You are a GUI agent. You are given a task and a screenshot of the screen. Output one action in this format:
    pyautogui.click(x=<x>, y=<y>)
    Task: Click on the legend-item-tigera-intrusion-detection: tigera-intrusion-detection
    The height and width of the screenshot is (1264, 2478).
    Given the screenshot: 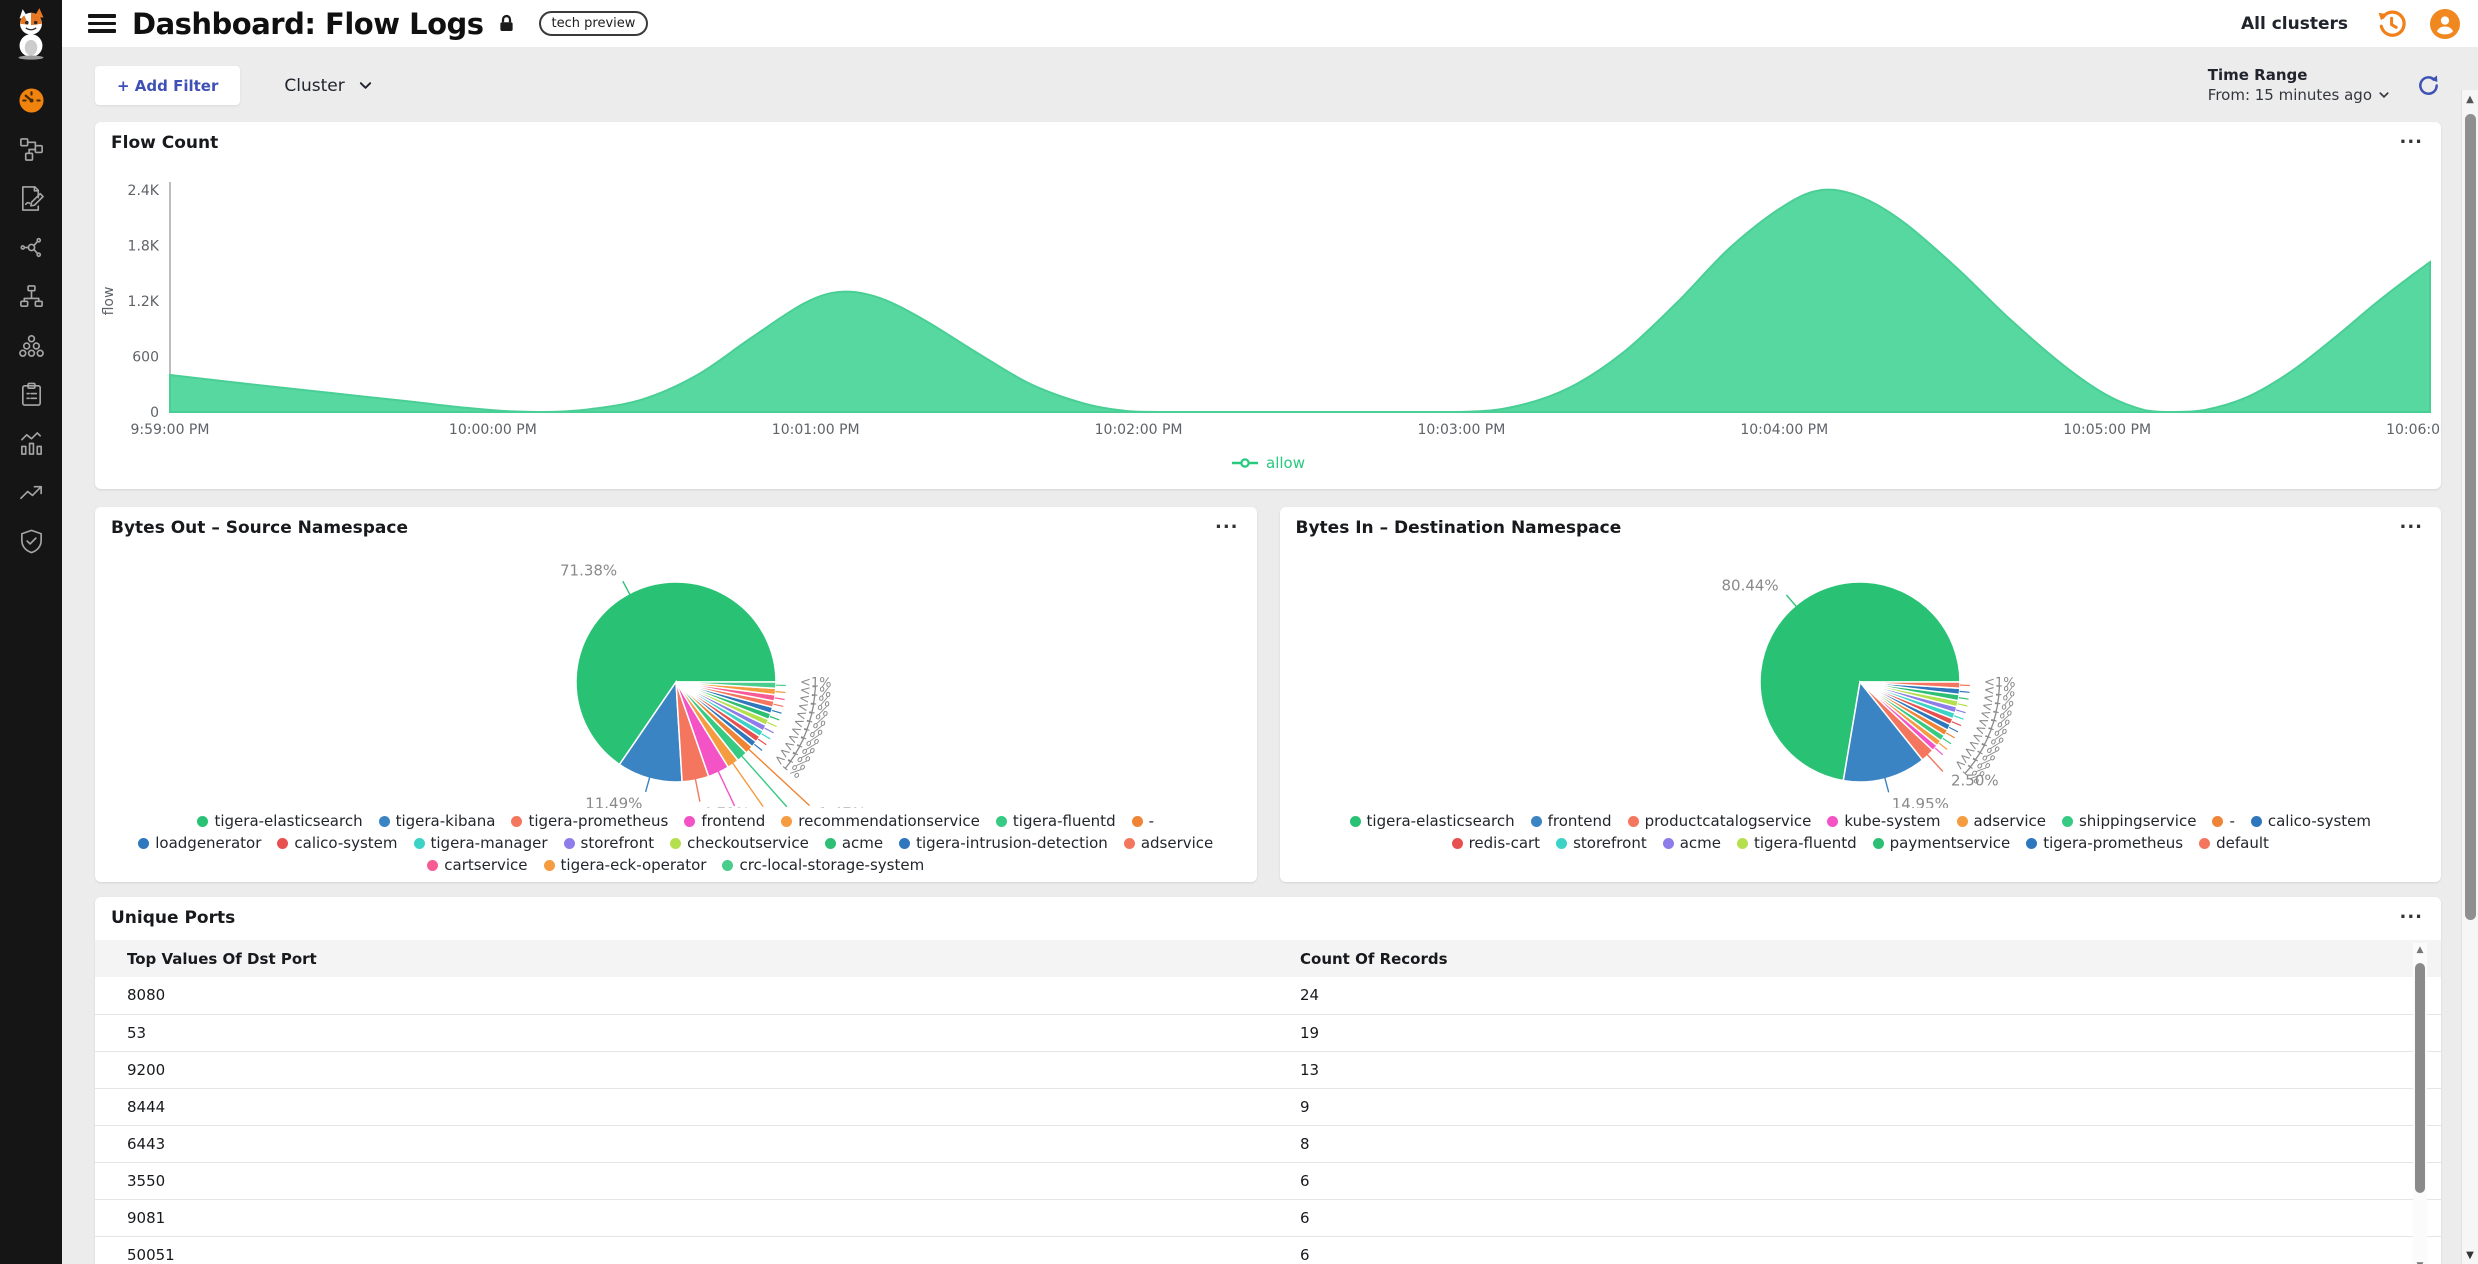 What is the action you would take?
    pyautogui.click(x=1003, y=843)
    